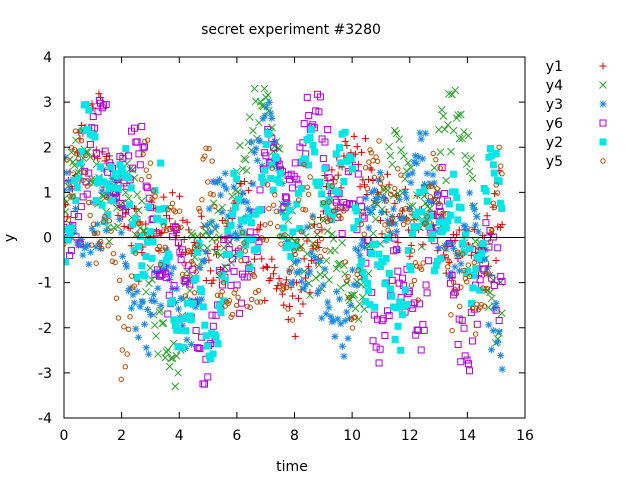  What do you see at coordinates (292, 467) in the screenshot?
I see `x-axis-label: time` at bounding box center [292, 467].